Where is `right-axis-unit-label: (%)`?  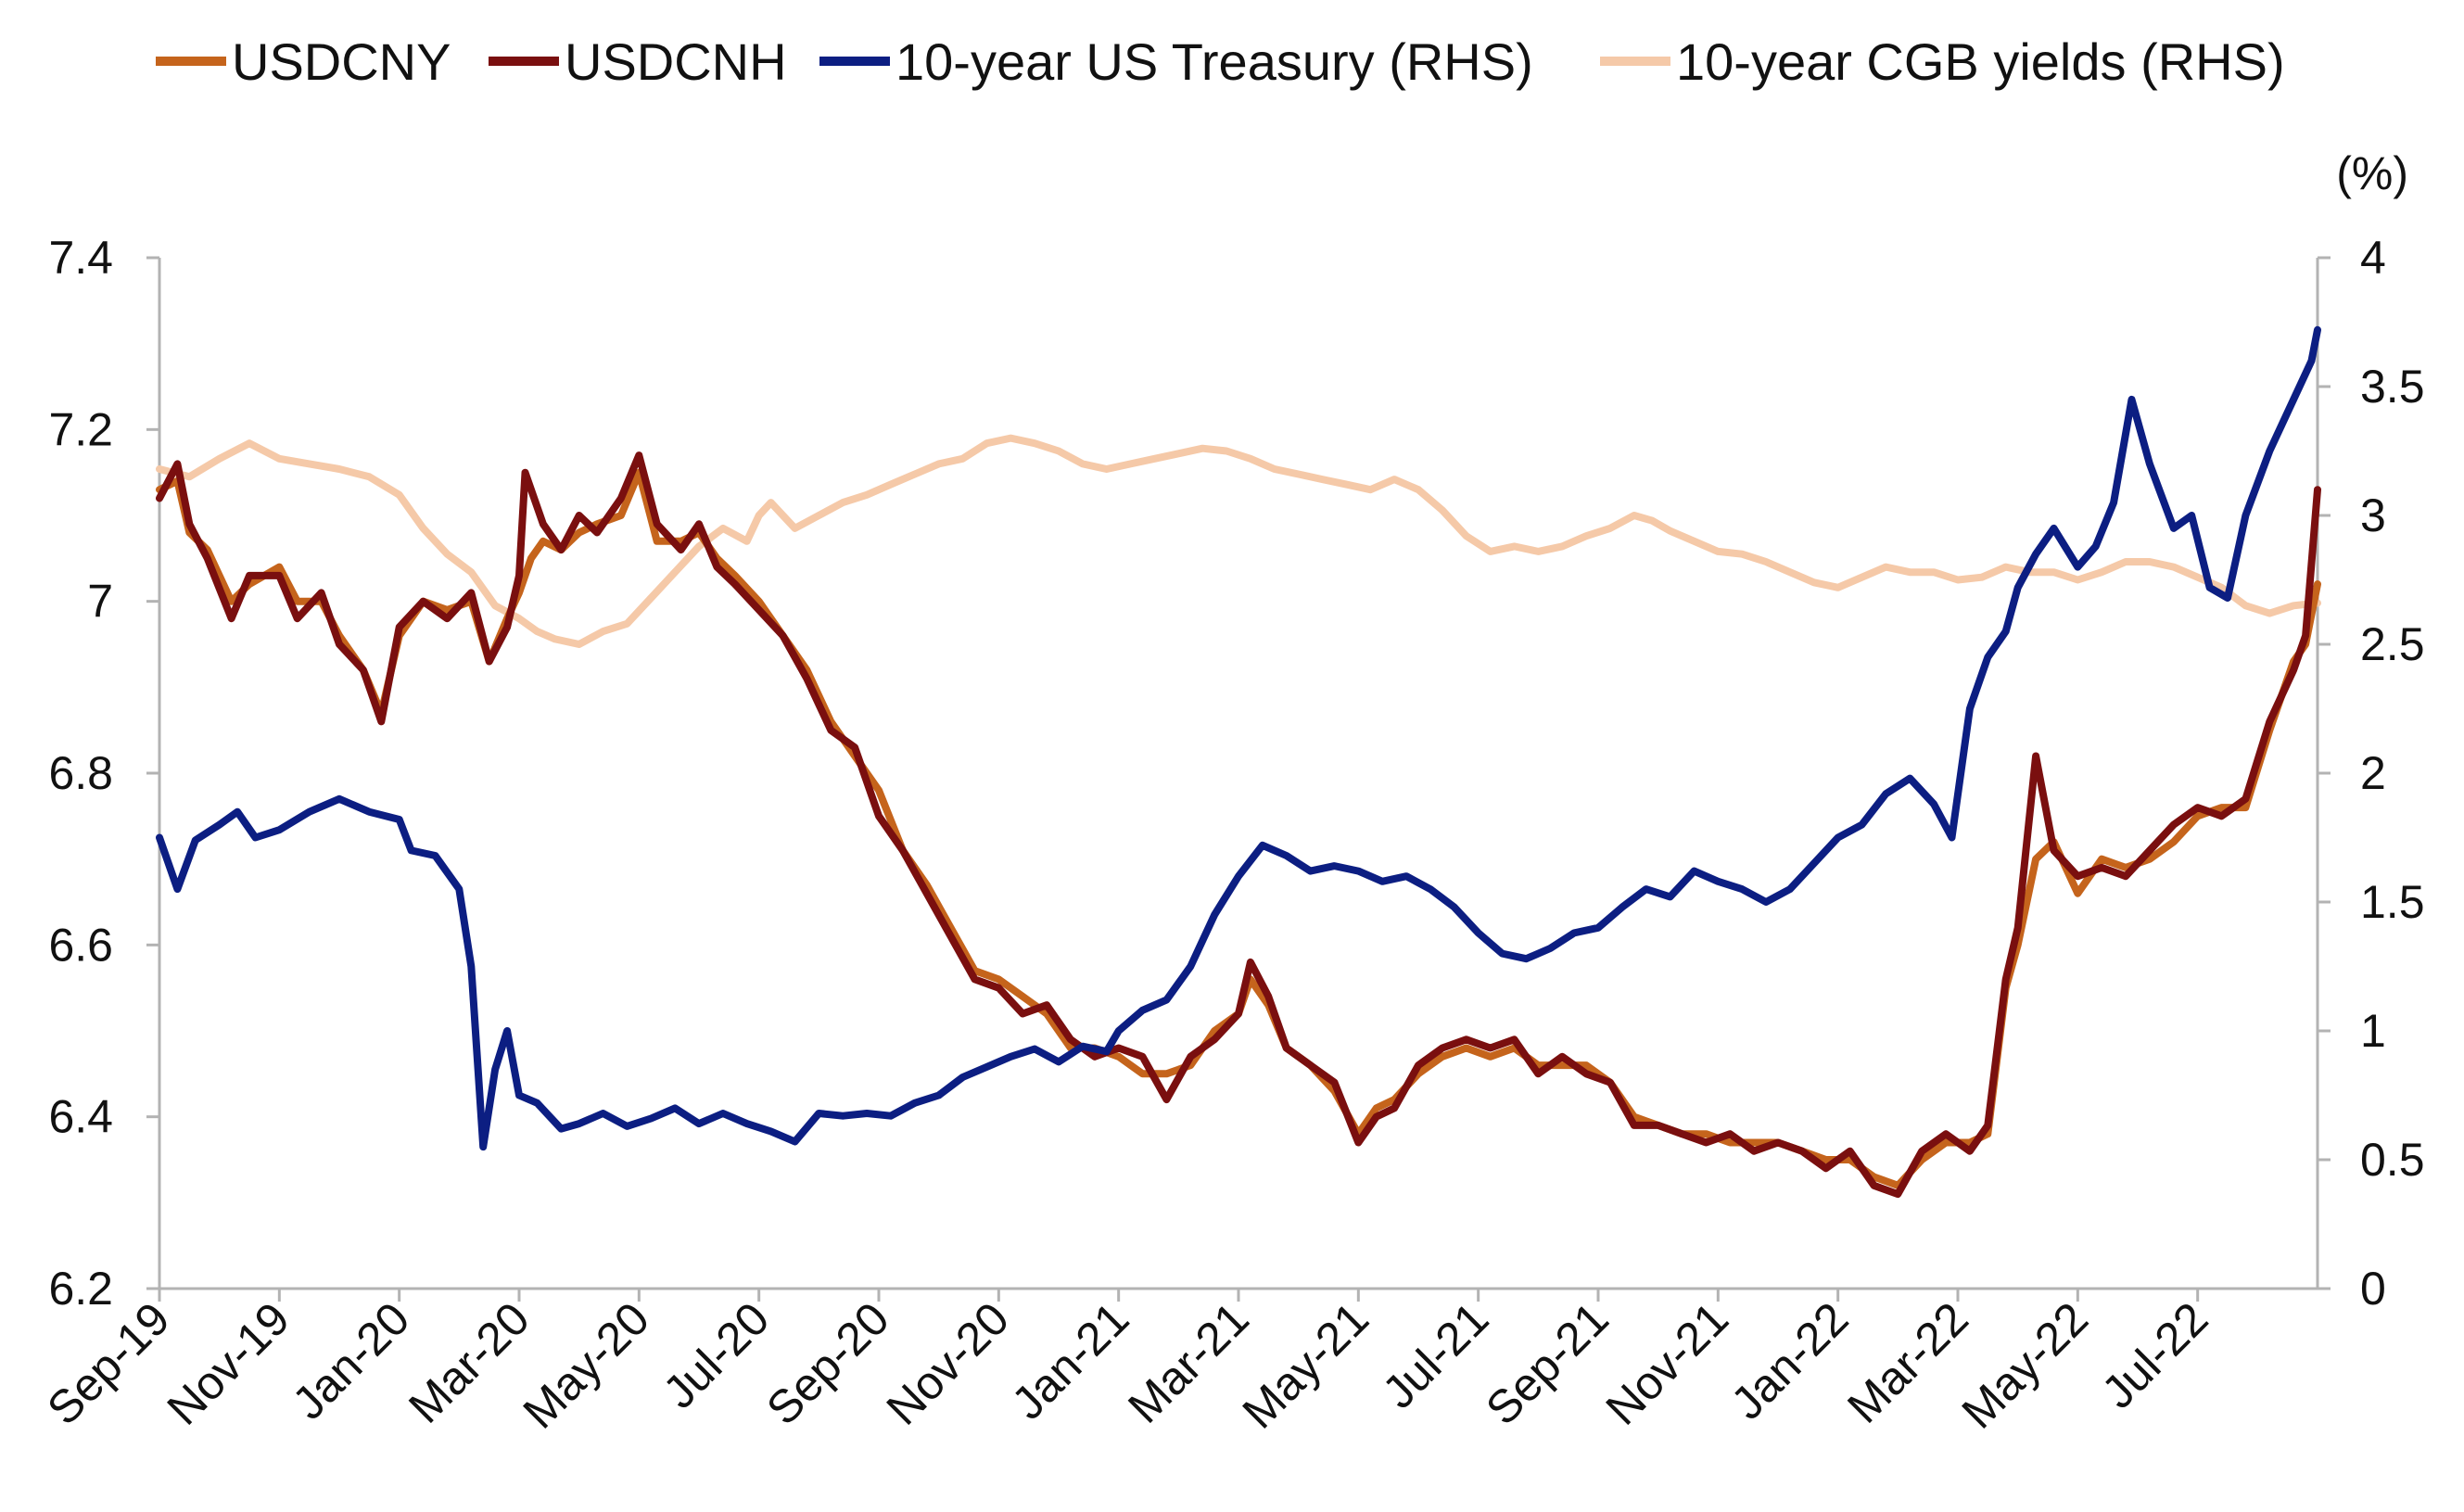 right-axis-unit-label: (%) is located at coordinates (2372, 173).